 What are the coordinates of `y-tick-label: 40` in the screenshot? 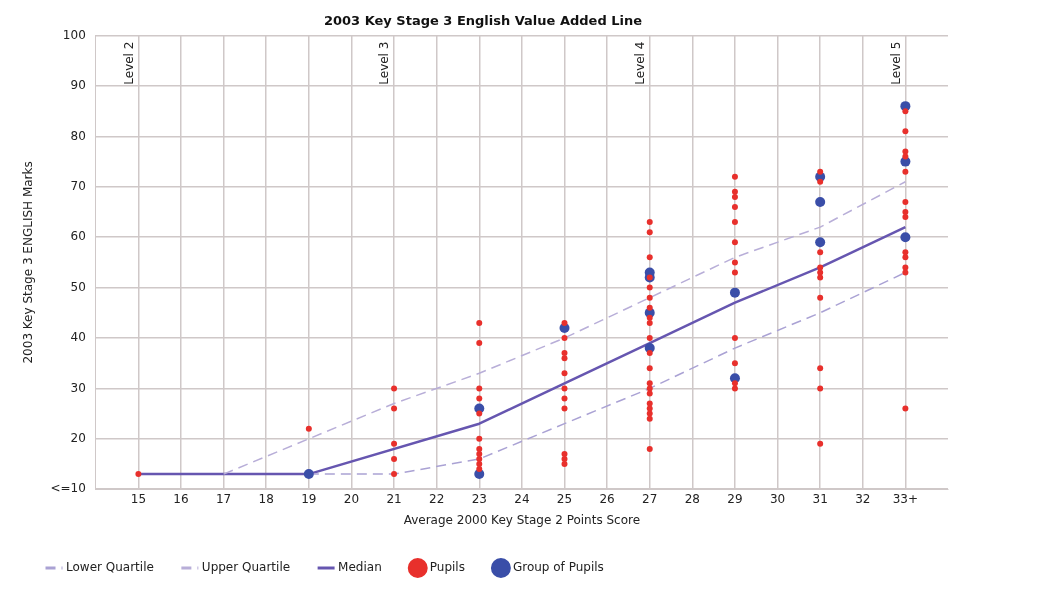 It's located at (78, 337).